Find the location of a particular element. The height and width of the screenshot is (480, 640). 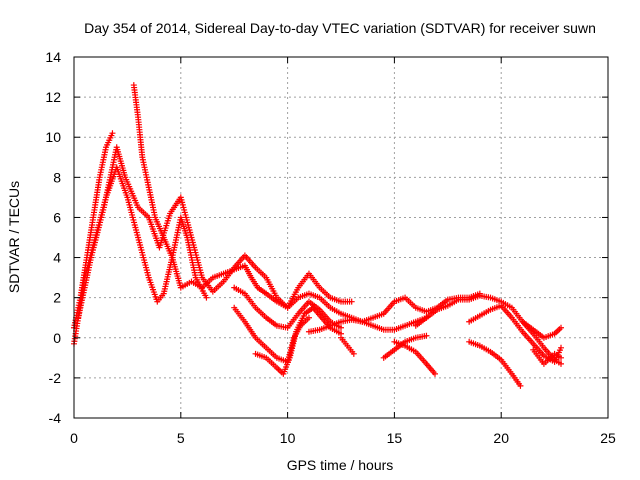

y-tick-label: 14 is located at coordinates (53, 57).